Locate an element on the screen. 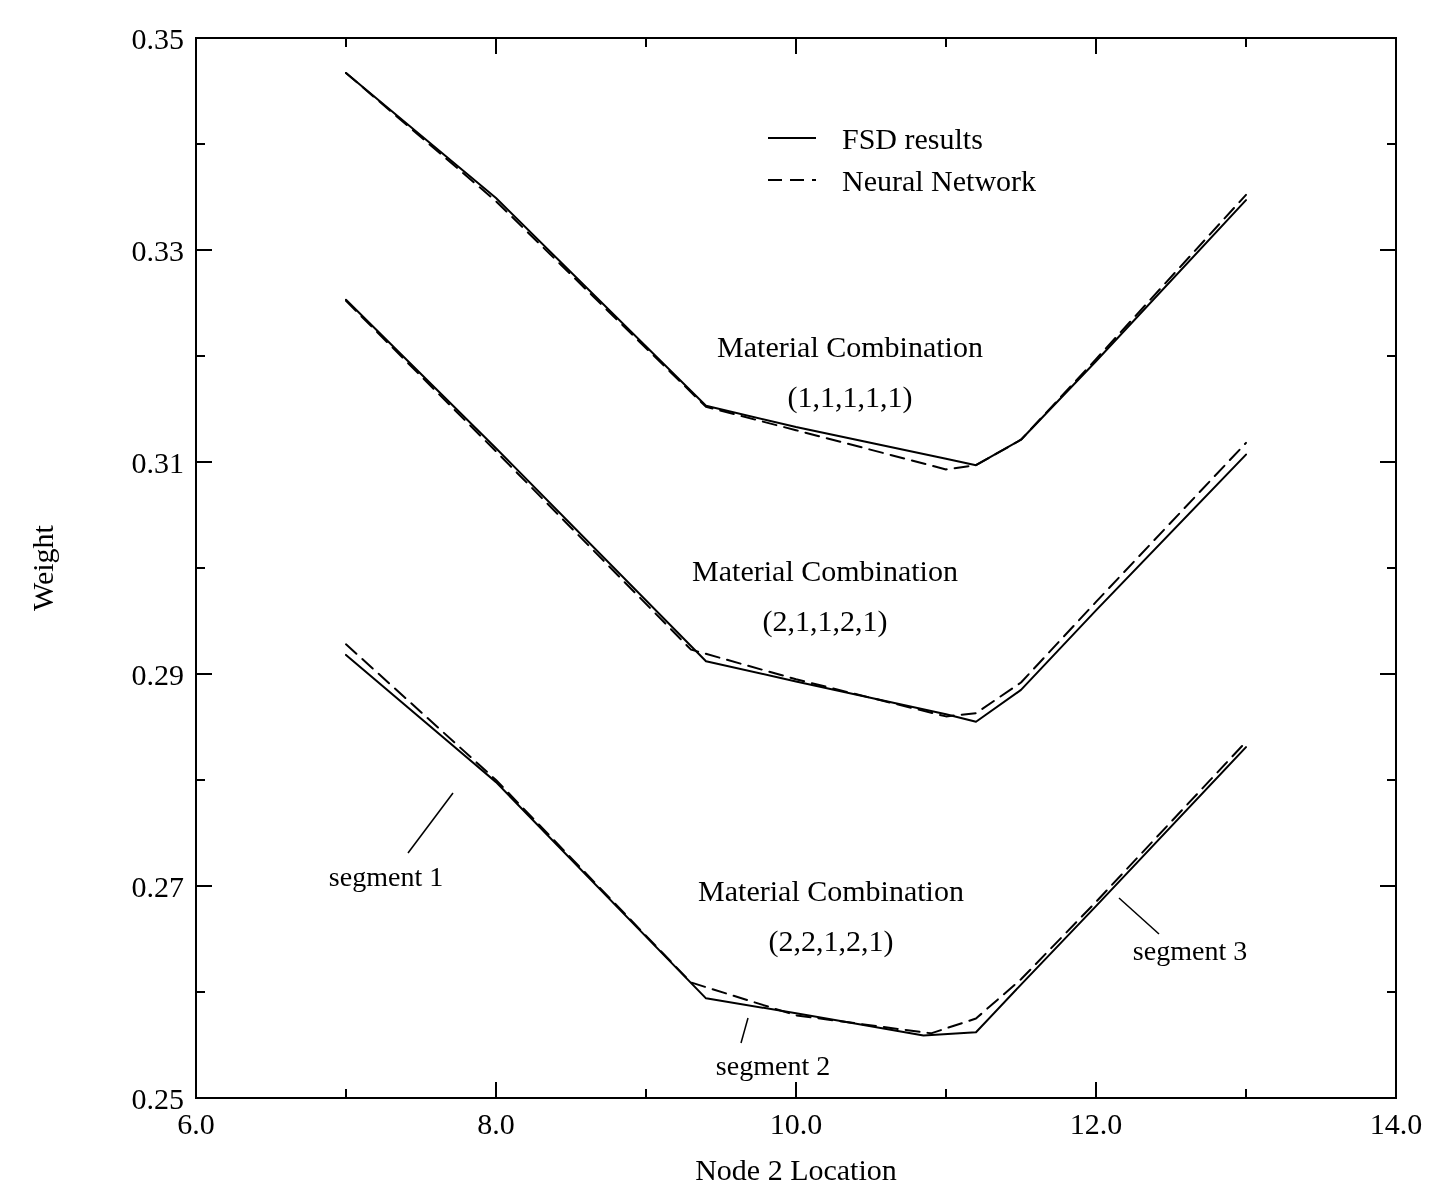 This screenshot has height=1198, width=1439. x-tick-label: 12.0 is located at coordinates (1096, 1123).